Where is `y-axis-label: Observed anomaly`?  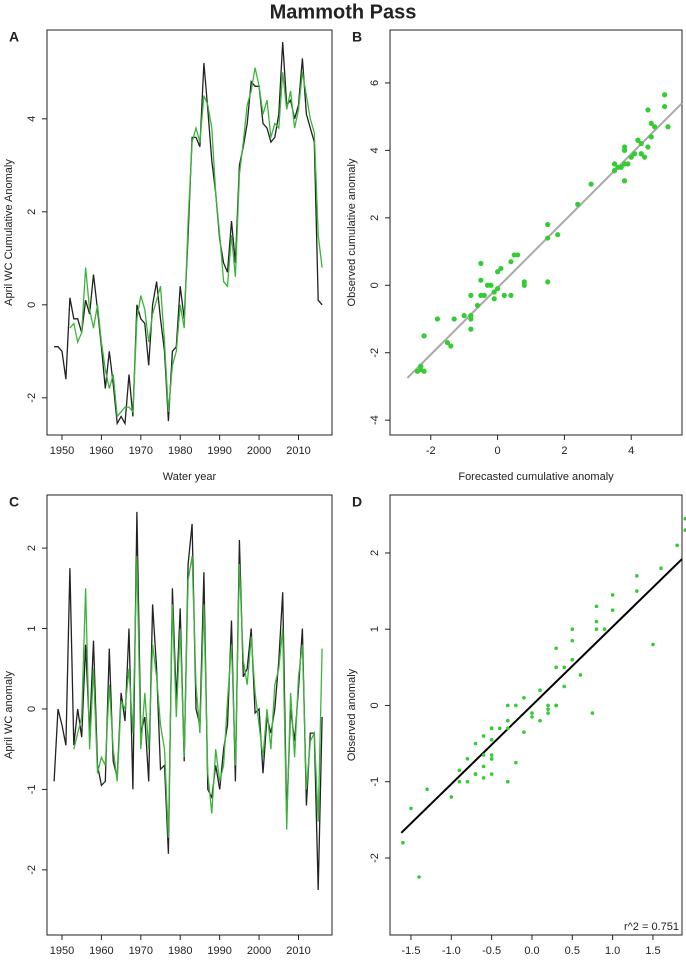 y-axis-label: Observed anomaly is located at coordinates (352, 714).